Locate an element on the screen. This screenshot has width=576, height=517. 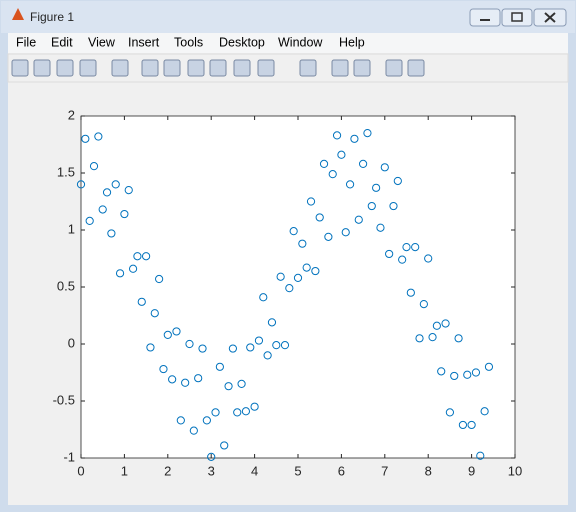
close-icon is located at coordinates (550, 17).